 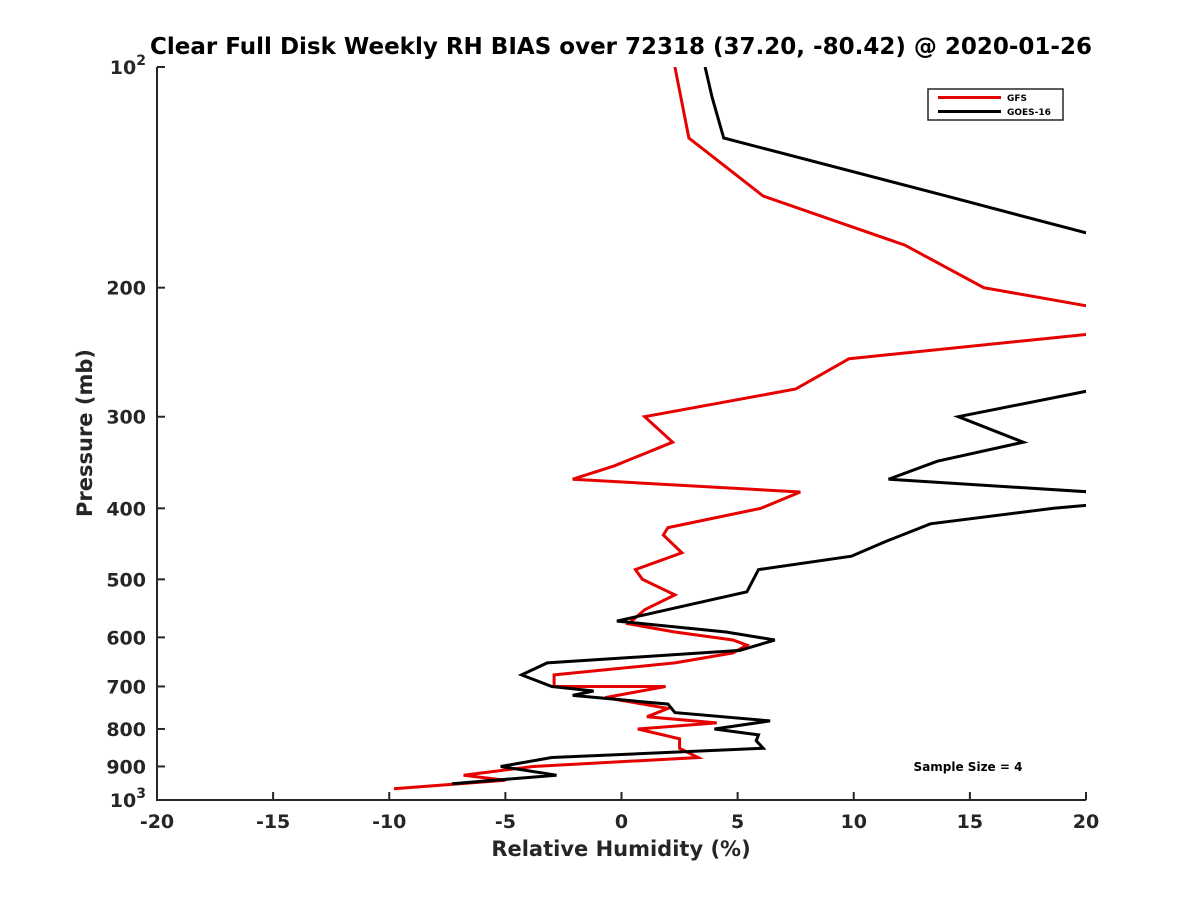 What do you see at coordinates (273, 822) in the screenshot?
I see `x-tick-label: -15` at bounding box center [273, 822].